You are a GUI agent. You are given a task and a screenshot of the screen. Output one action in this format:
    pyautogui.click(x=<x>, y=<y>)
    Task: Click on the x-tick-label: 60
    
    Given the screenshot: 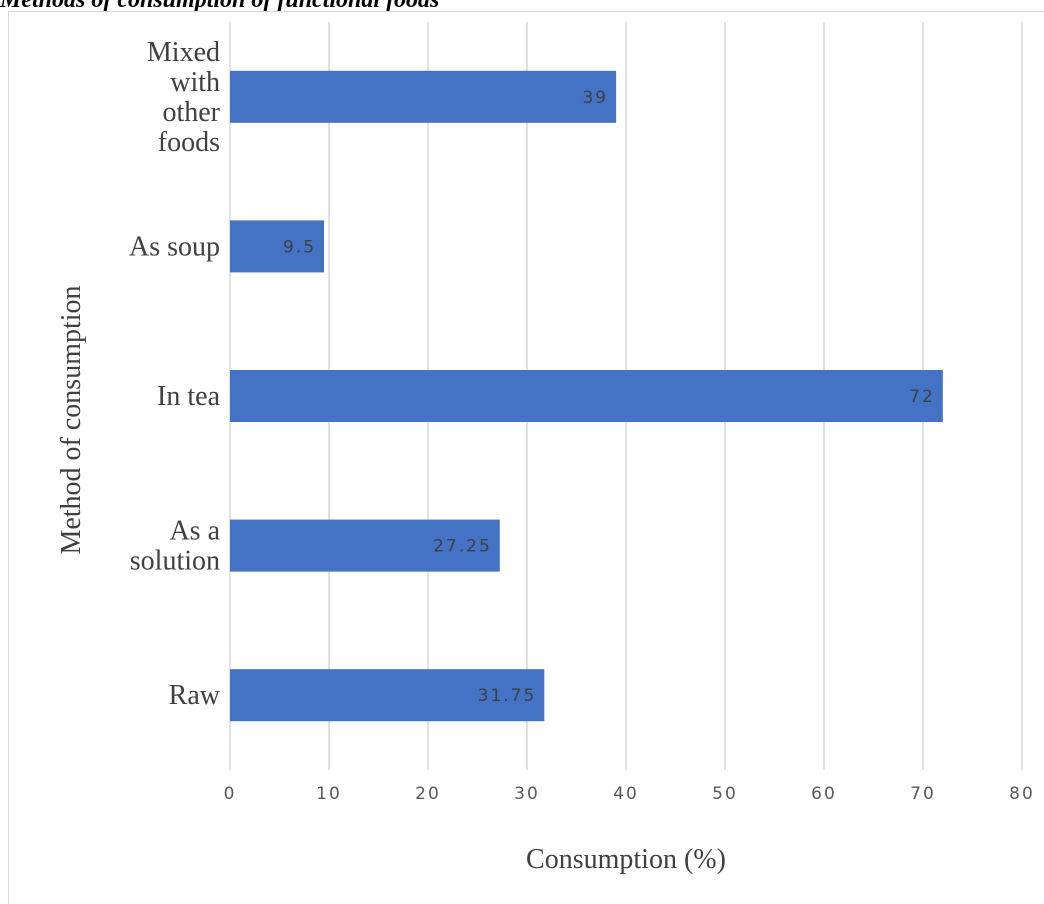 What is the action you would take?
    pyautogui.click(x=824, y=794)
    